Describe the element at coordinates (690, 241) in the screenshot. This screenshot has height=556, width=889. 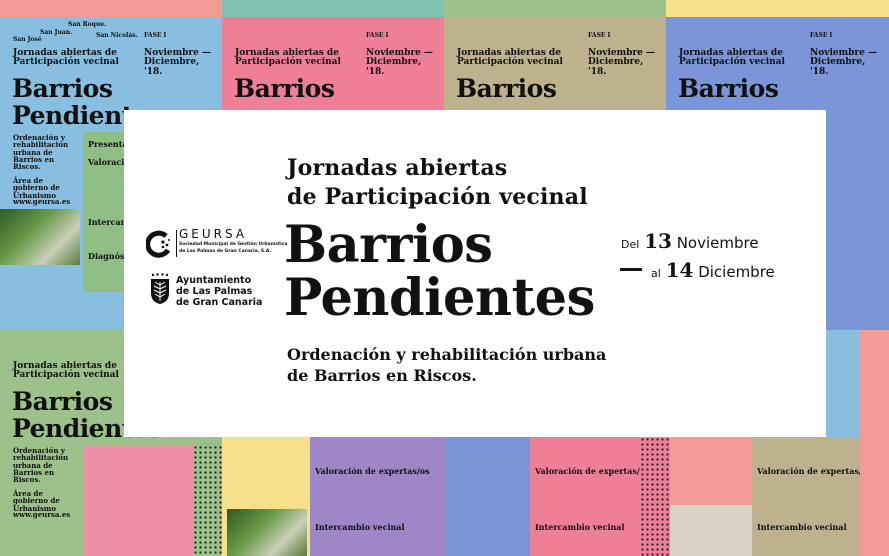
I see `date-from: Del 13 Noviembre` at that location.